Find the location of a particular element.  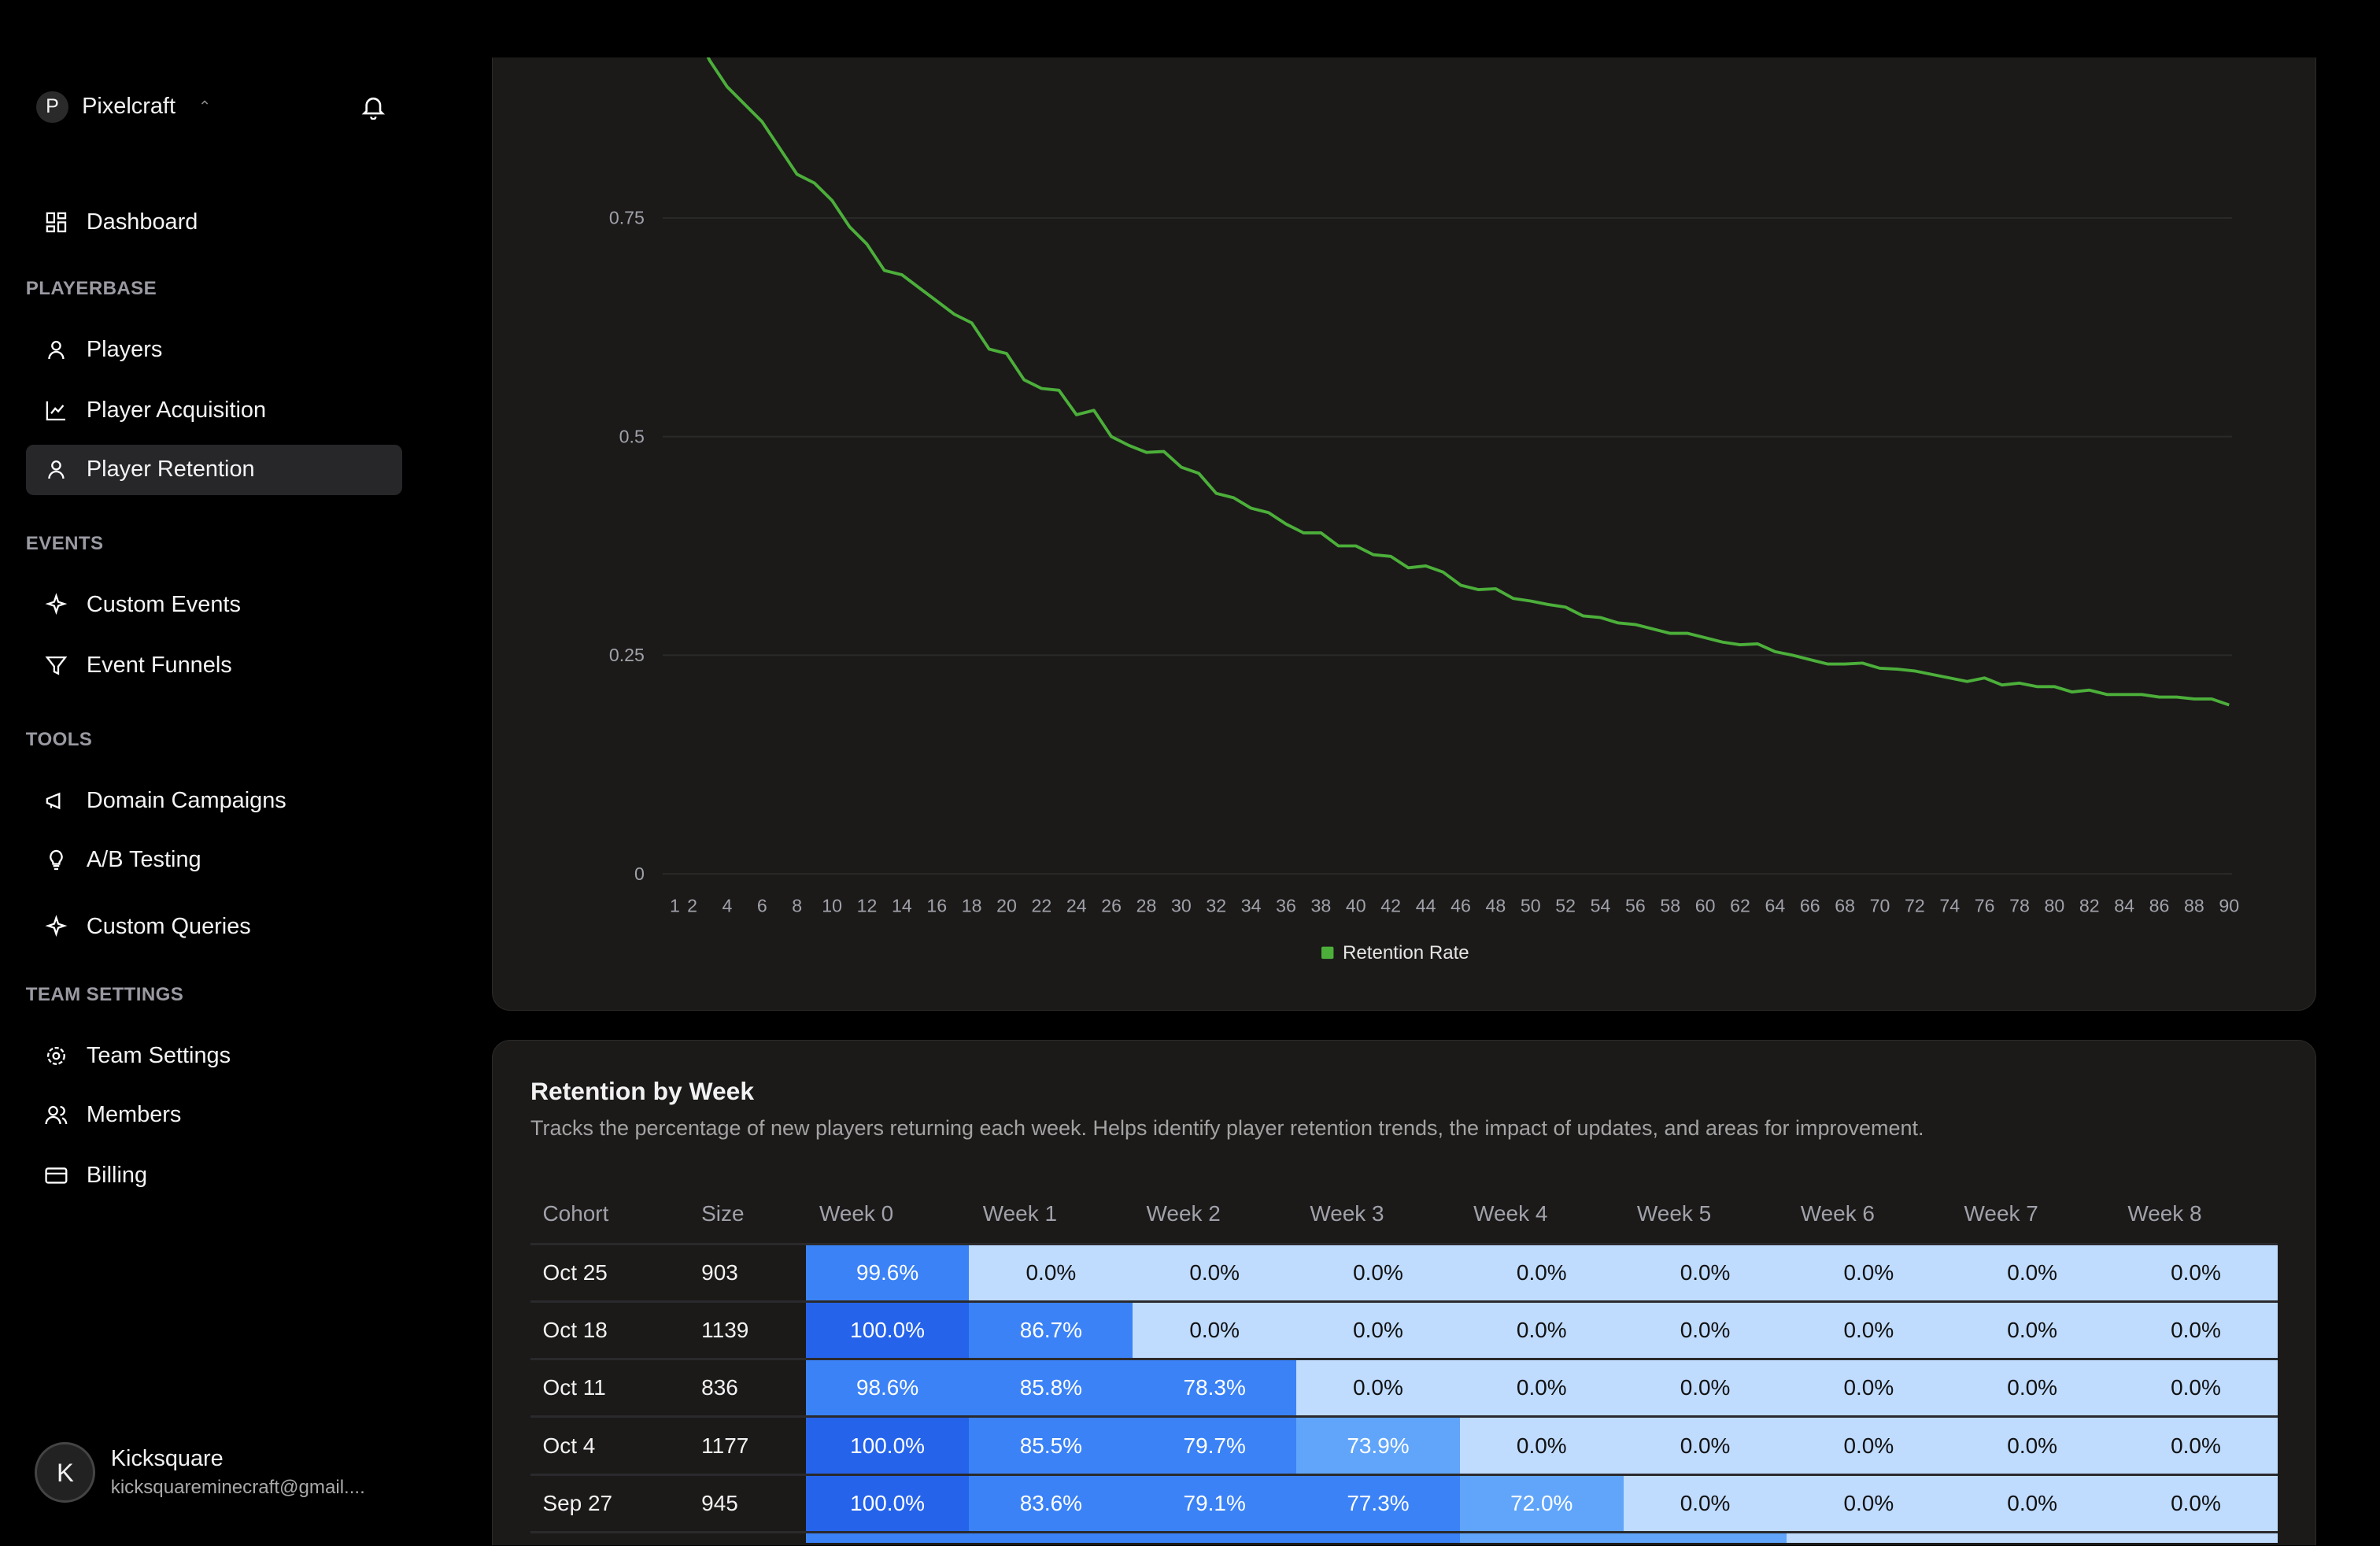

cohort-cell: Oct 11 is located at coordinates (574, 1387).